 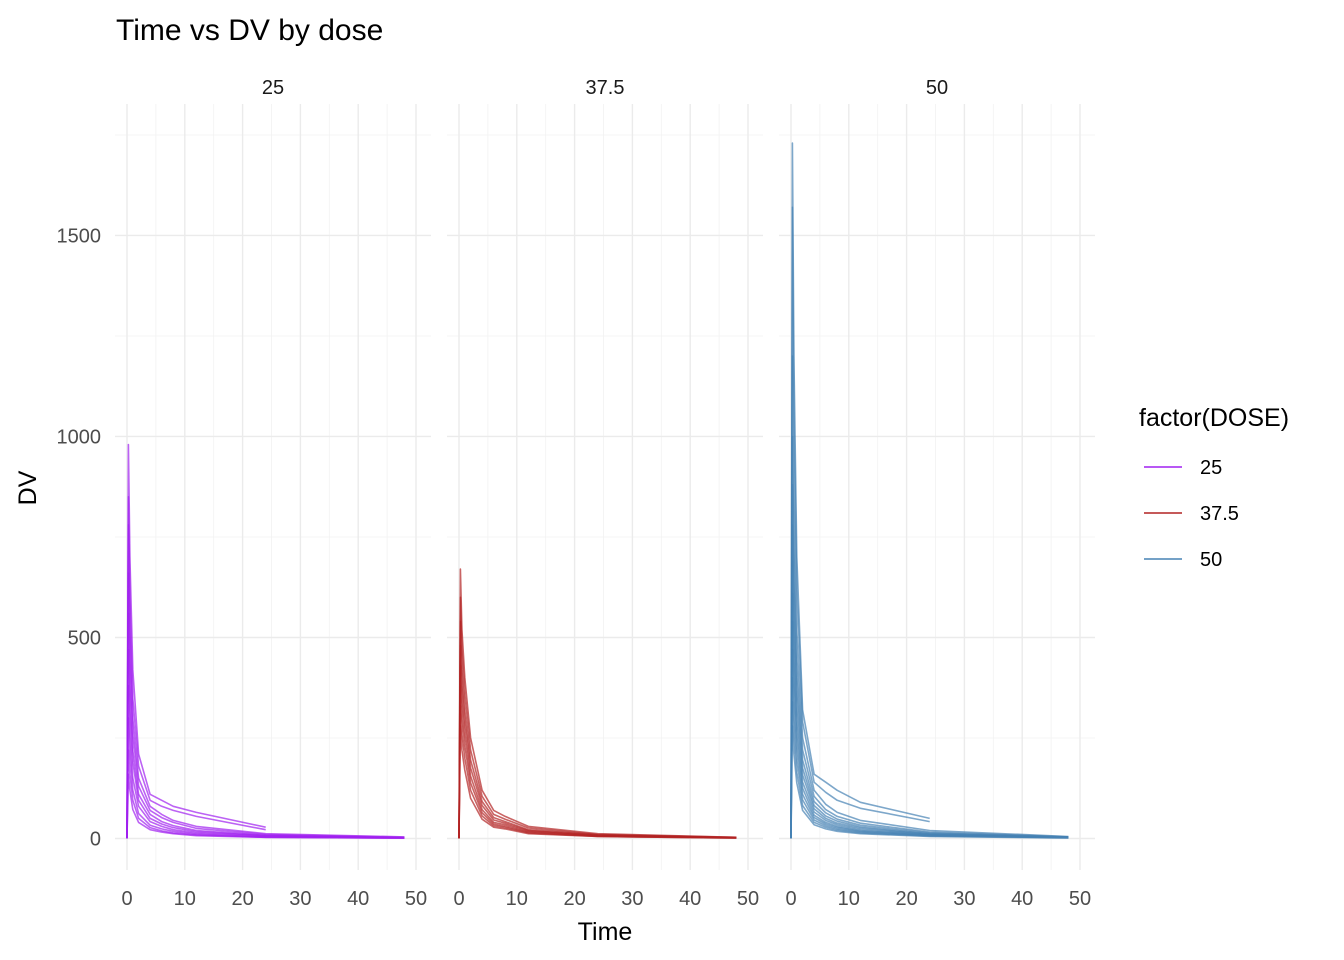 What do you see at coordinates (1211, 560) in the screenshot?
I see `legend-label: 50` at bounding box center [1211, 560].